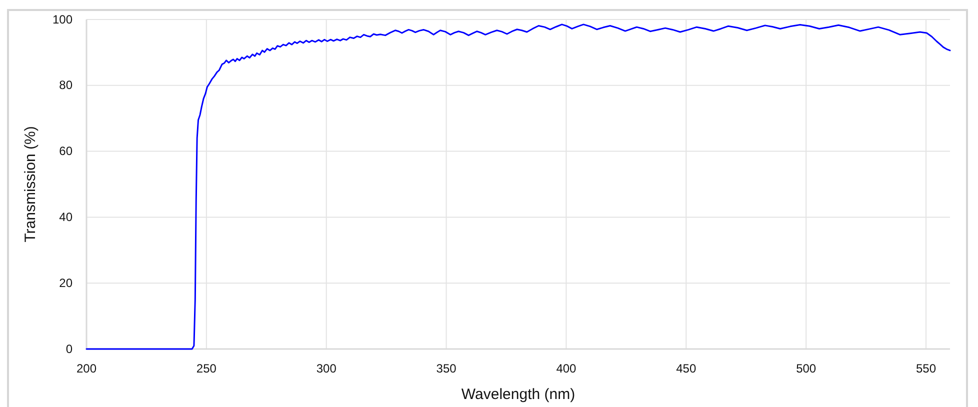 This screenshot has width=978, height=407. What do you see at coordinates (66, 283) in the screenshot?
I see `y-tick-label: 20` at bounding box center [66, 283].